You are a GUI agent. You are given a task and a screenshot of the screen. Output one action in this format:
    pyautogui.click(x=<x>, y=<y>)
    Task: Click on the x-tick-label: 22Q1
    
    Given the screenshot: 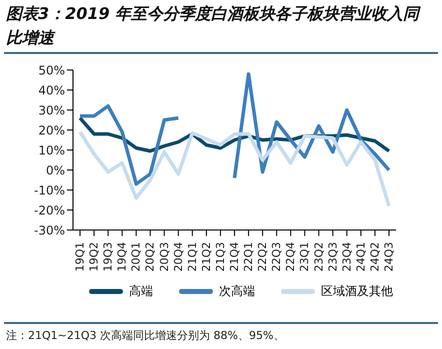 What is the action you would take?
    pyautogui.click(x=249, y=257)
    